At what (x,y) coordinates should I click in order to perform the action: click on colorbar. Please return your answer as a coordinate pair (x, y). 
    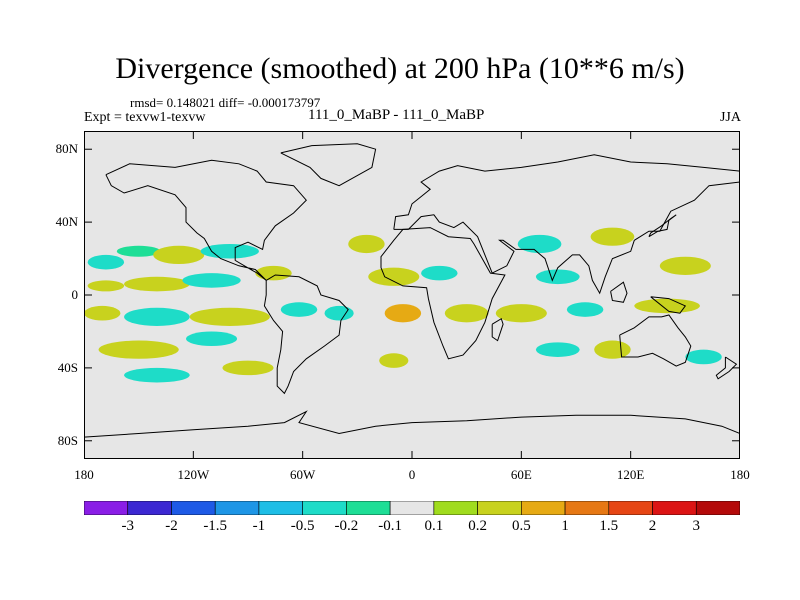
    Looking at the image, I should click on (412, 508).